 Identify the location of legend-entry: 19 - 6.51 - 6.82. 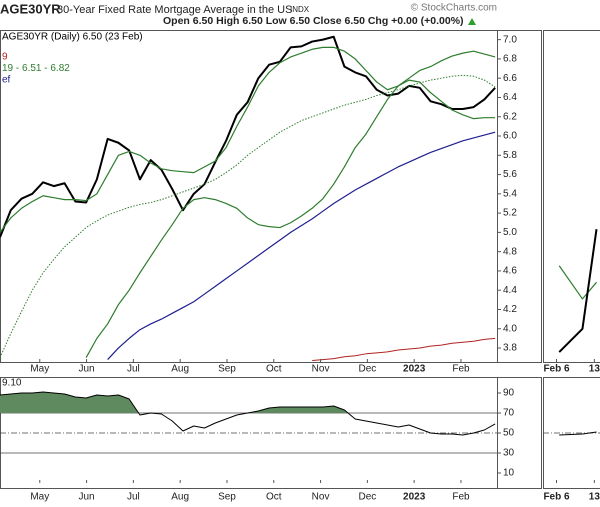
(36, 68).